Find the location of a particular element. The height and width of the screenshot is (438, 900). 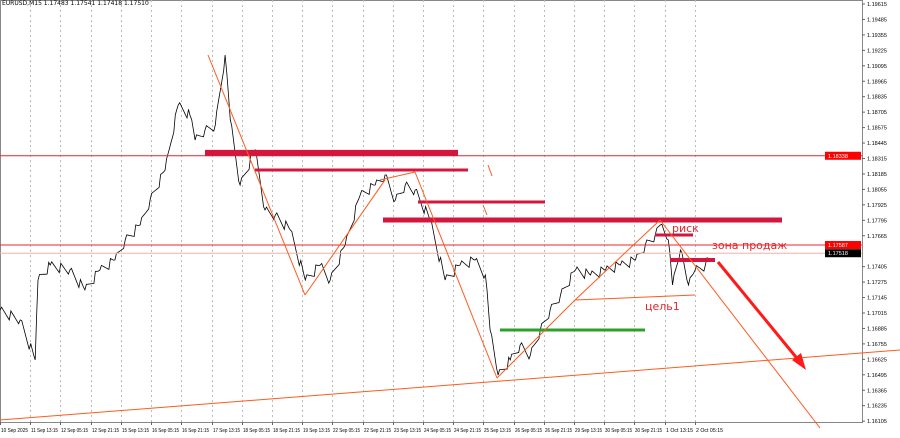

y-tick-label: 1.17405 is located at coordinates (877, 268).